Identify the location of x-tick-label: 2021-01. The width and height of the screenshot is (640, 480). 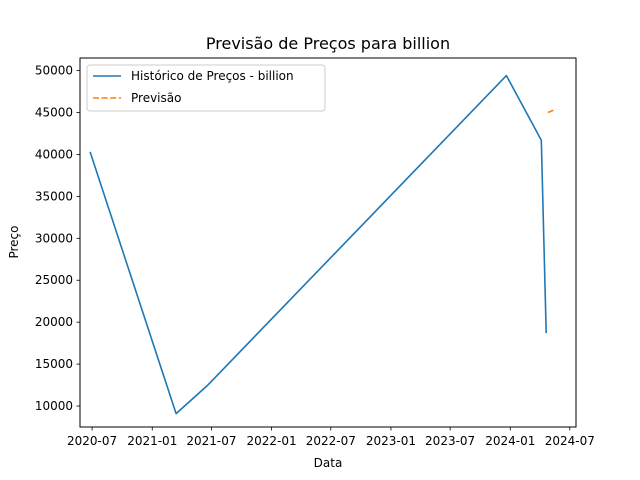
(152, 441).